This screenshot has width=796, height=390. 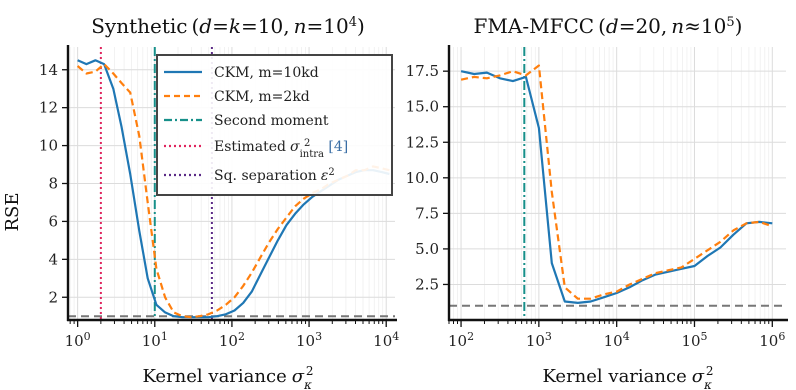 What do you see at coordinates (228, 26) in the screenshot?
I see `chart-title-synthetic: Synthetic (d=k=10, n=104)` at bounding box center [228, 26].